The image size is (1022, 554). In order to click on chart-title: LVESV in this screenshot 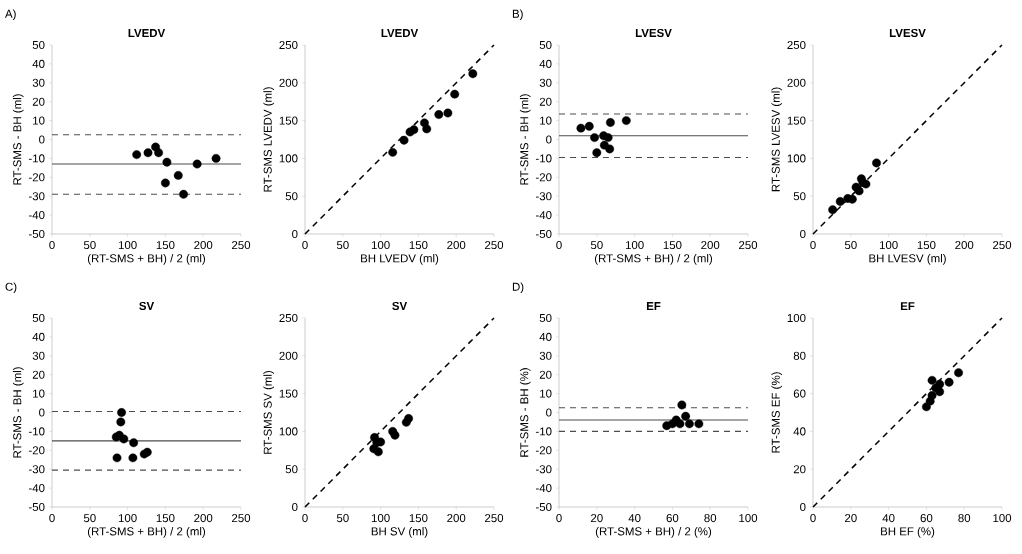, I will do `click(653, 32)`.